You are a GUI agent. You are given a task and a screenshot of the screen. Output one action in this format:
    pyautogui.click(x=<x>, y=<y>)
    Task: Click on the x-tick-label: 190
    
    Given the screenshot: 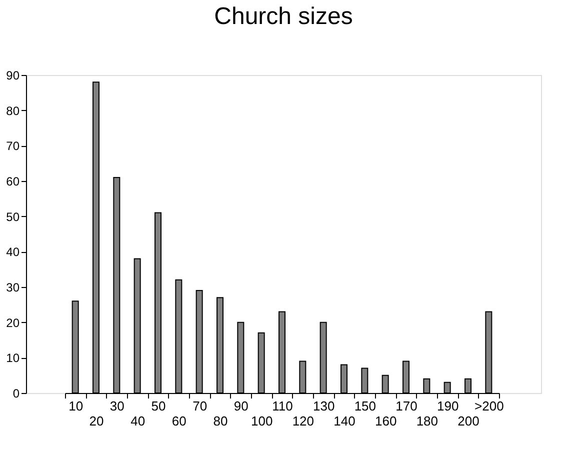 What is the action you would take?
    pyautogui.click(x=447, y=406)
    